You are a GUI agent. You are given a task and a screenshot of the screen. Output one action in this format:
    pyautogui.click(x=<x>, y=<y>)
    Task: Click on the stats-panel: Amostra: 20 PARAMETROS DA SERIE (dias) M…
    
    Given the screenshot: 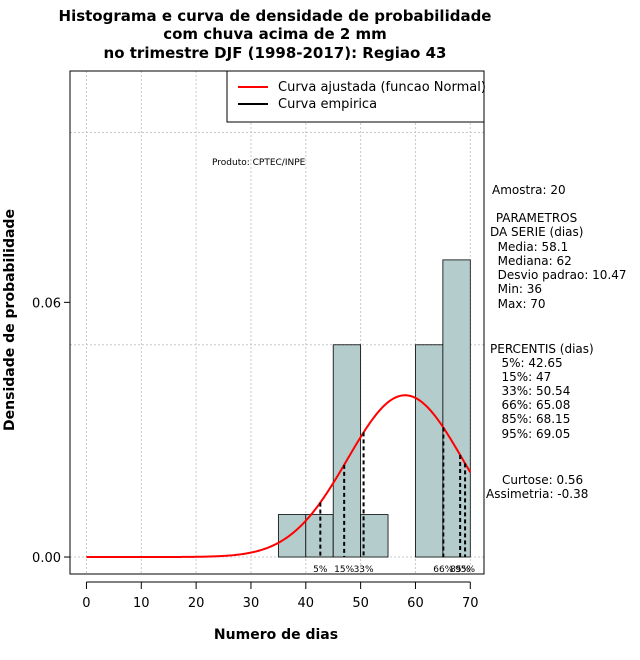 What is the action you would take?
    pyautogui.click(x=556, y=342)
    